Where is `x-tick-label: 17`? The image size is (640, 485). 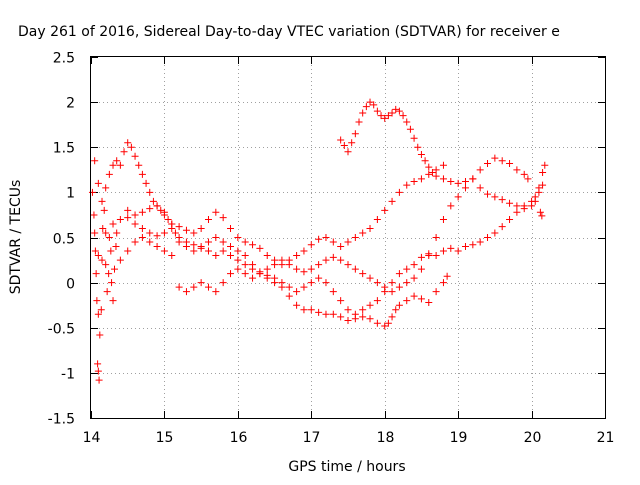
x-tick-label: 17 is located at coordinates (312, 438).